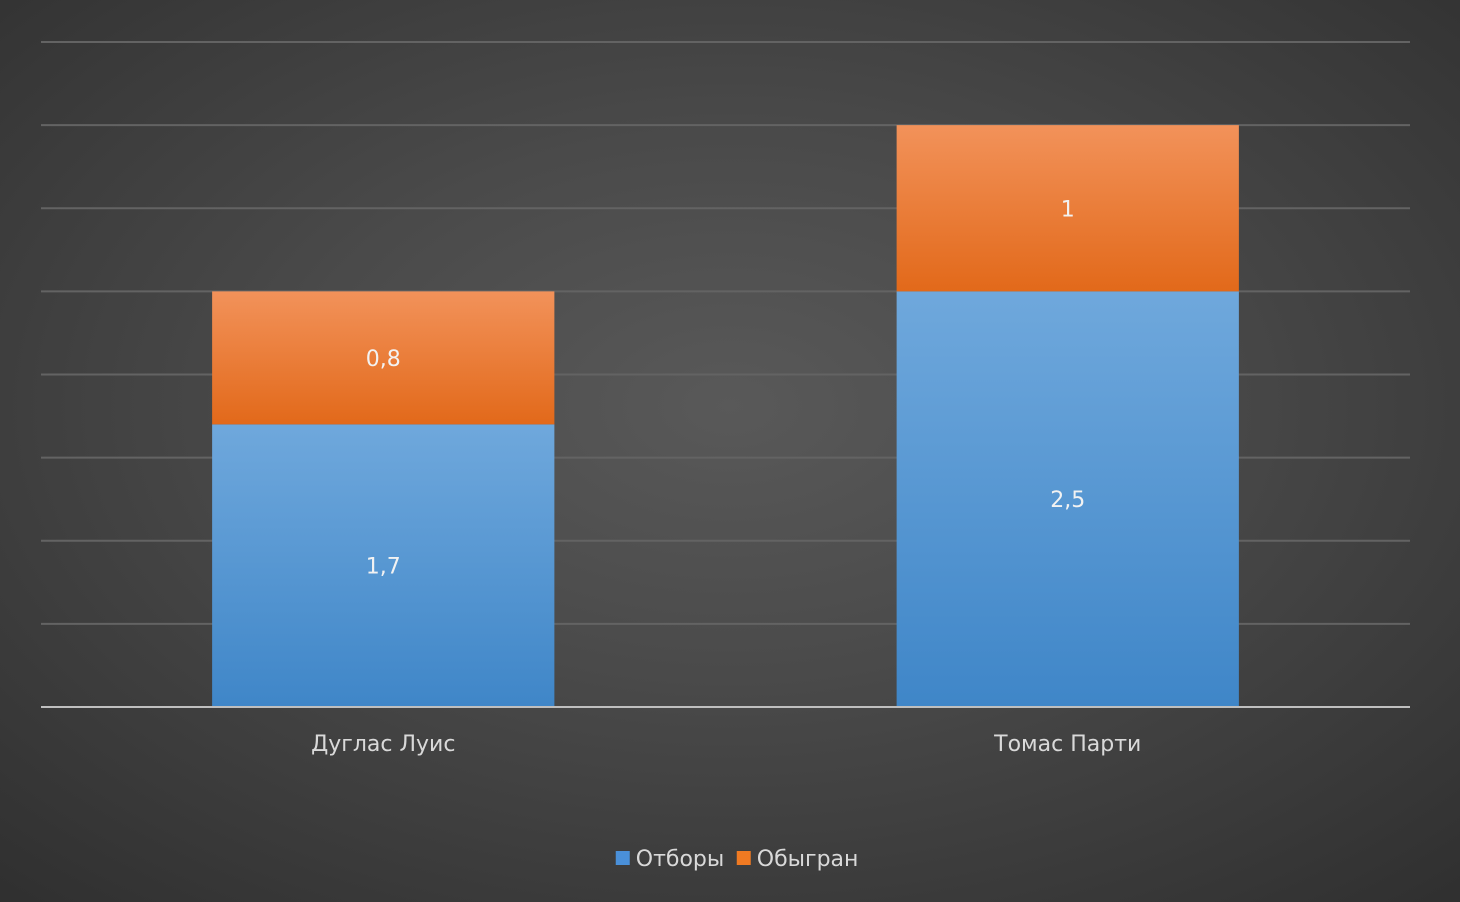 The image size is (1460, 902). I want to click on data-label-dribbled-past-1: 0,8, so click(383, 359).